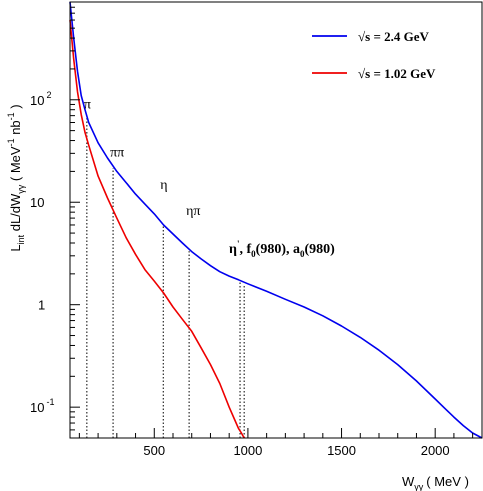  What do you see at coordinates (238, 244) in the screenshot?
I see `annotation-part: '` at bounding box center [238, 244].